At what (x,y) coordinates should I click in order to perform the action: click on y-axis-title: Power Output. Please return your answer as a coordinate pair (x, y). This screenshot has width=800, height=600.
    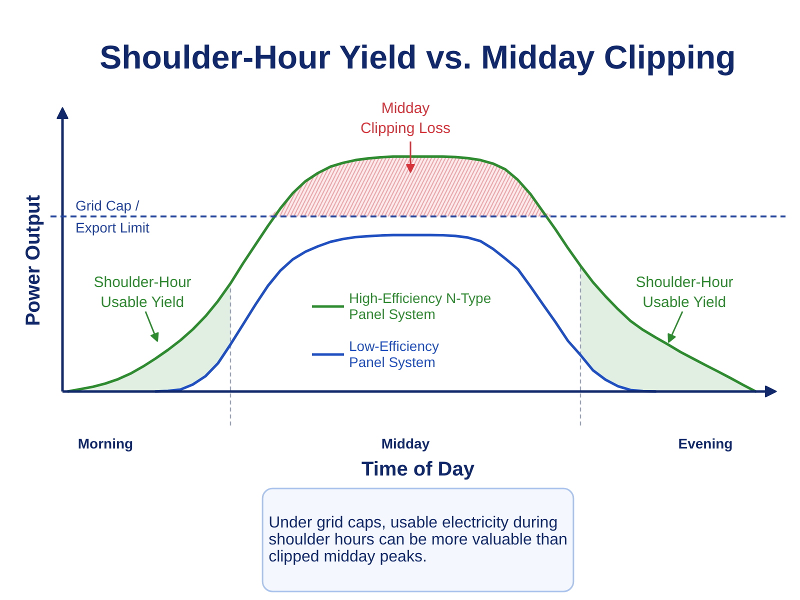
    Looking at the image, I should click on (33, 260).